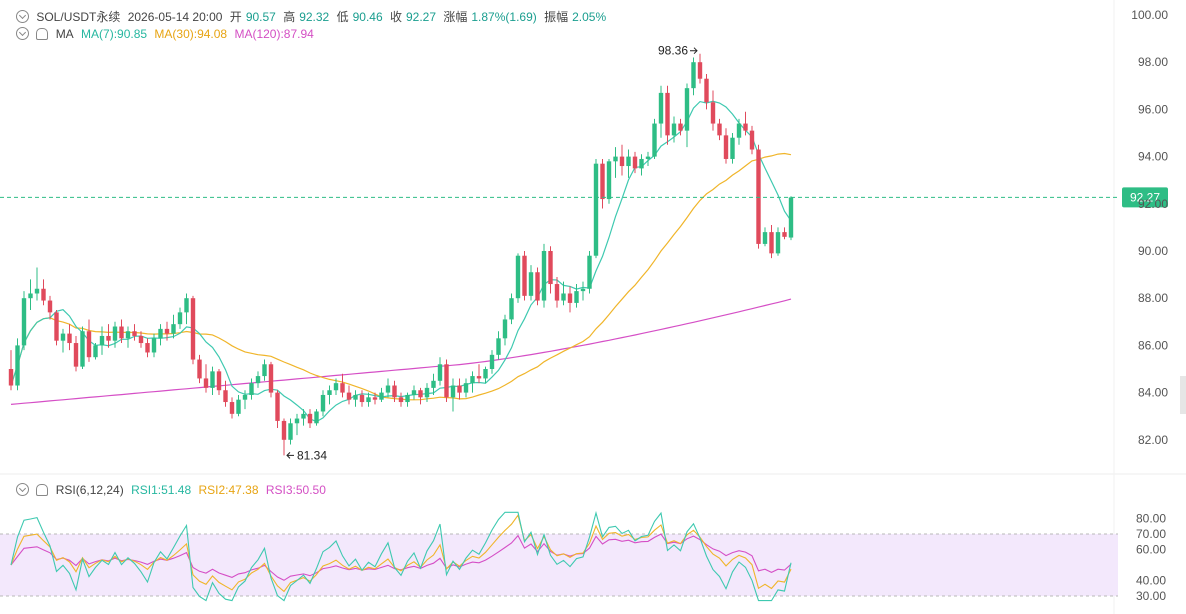  Describe the element at coordinates (1149, 15) in the screenshot. I see `price-tick-label: 100.00` at that location.